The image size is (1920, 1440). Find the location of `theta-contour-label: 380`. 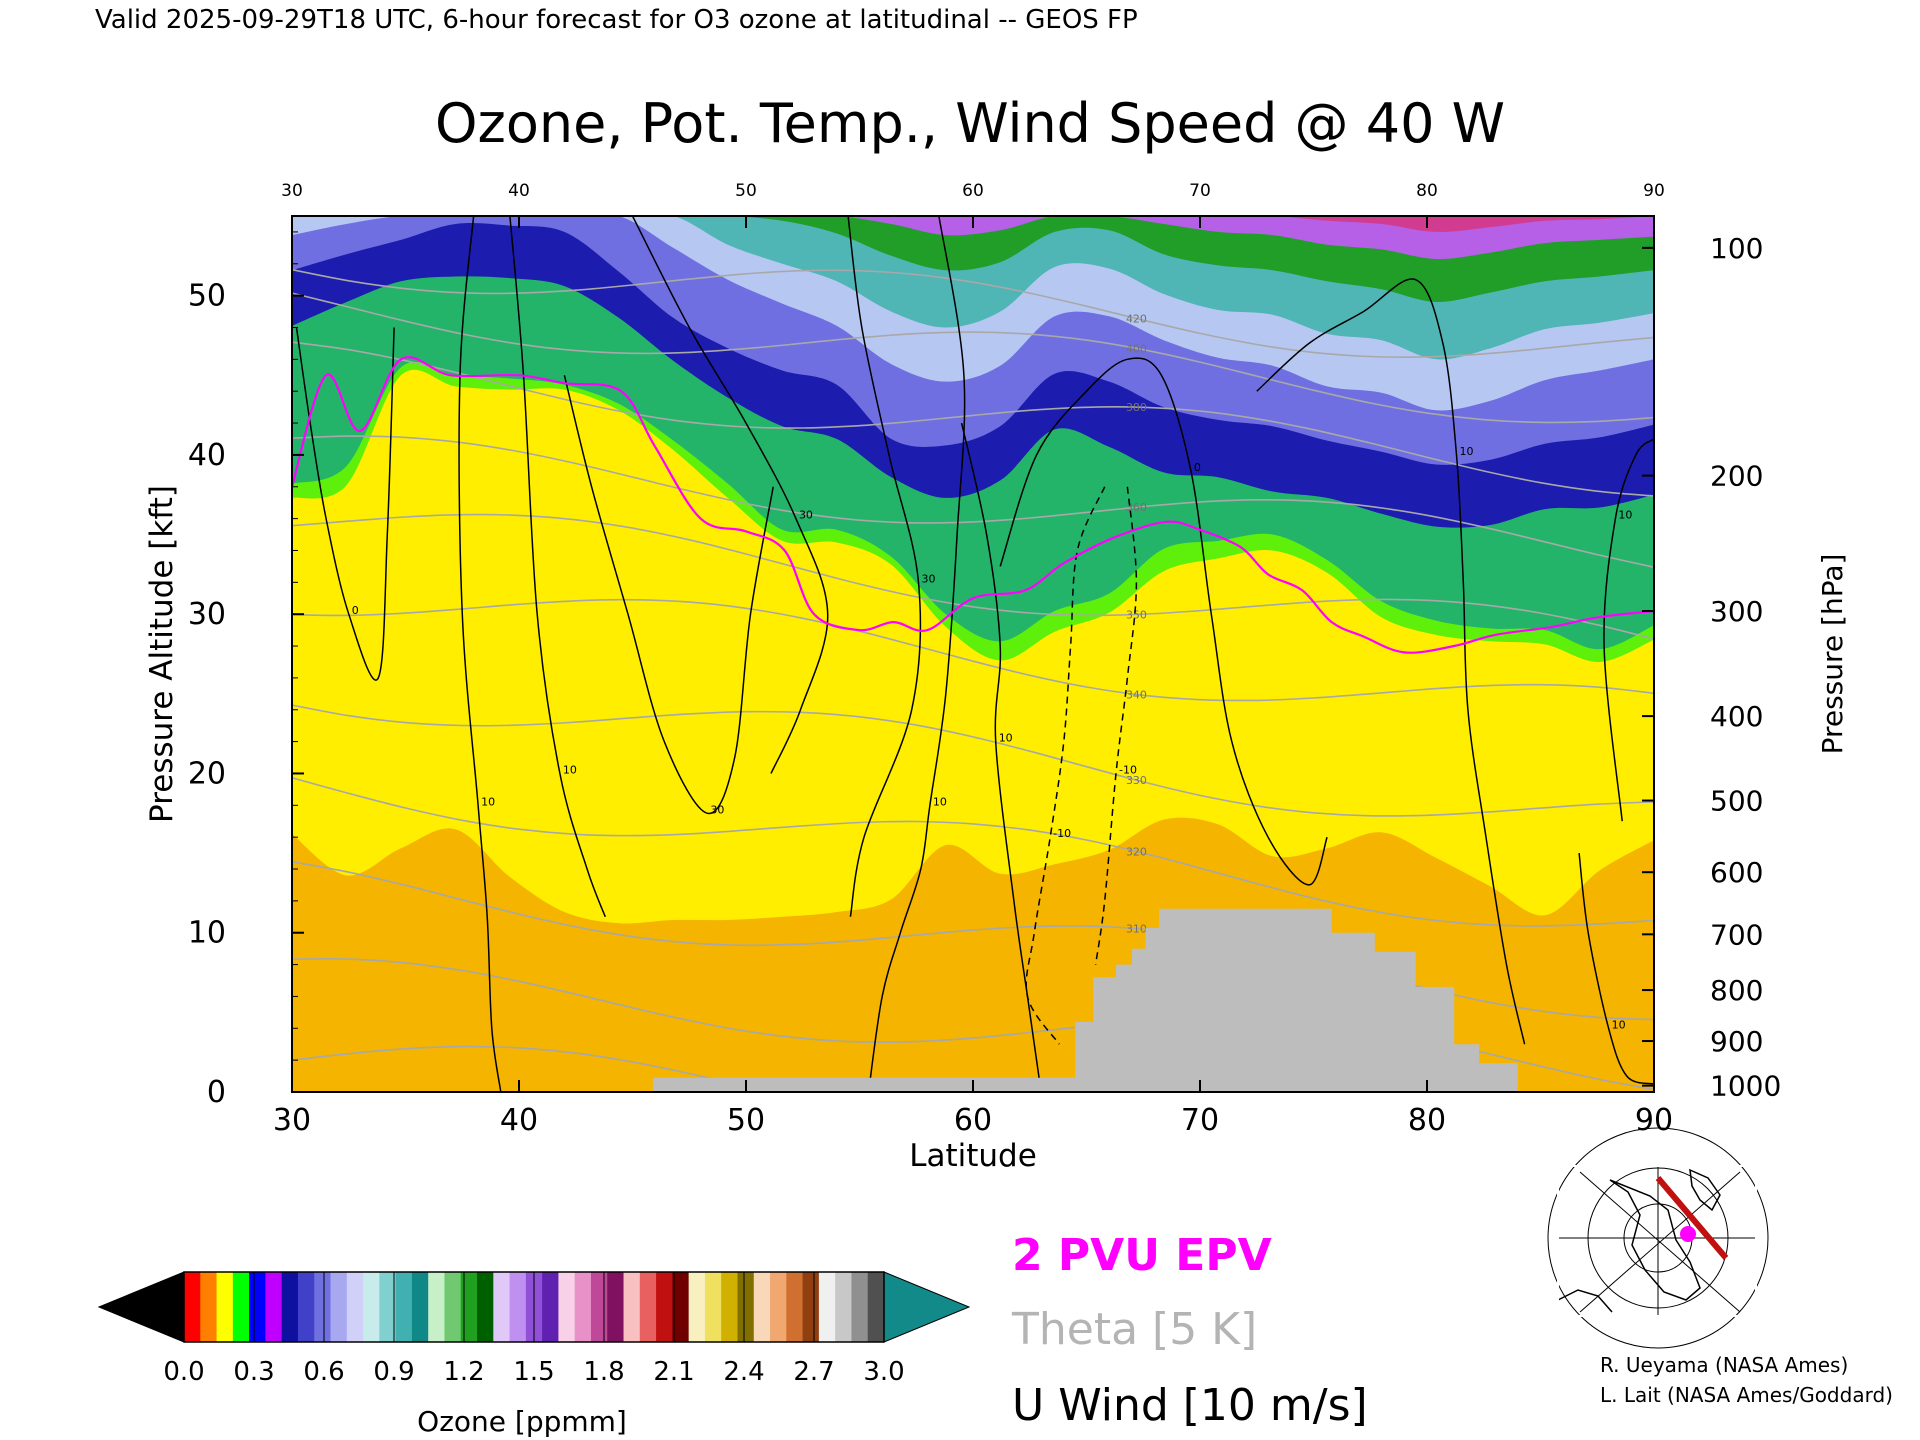

theta-contour-label: 380 is located at coordinates (1136, 407).